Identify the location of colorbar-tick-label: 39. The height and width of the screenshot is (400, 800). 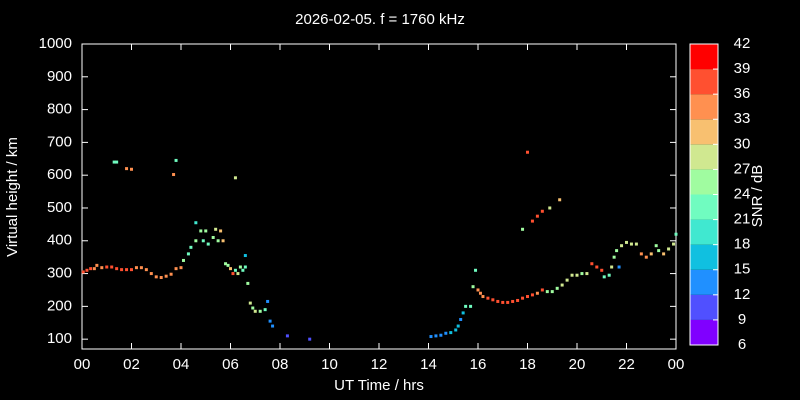
(742, 68).